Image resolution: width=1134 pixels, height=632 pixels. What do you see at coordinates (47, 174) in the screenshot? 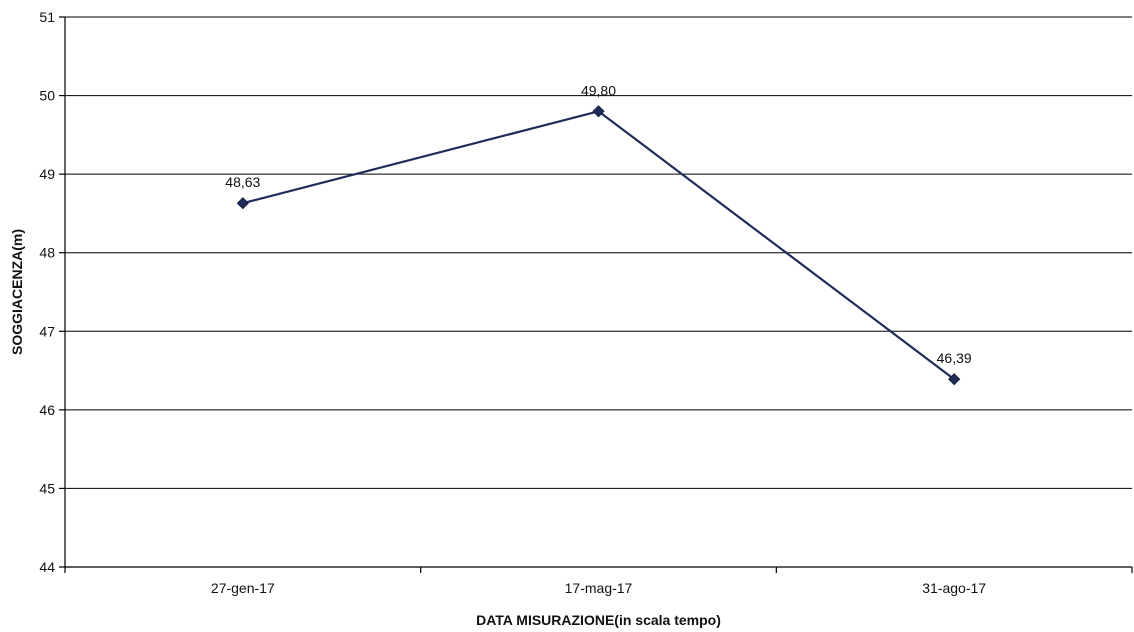
I see `y-tick-label: 49` at bounding box center [47, 174].